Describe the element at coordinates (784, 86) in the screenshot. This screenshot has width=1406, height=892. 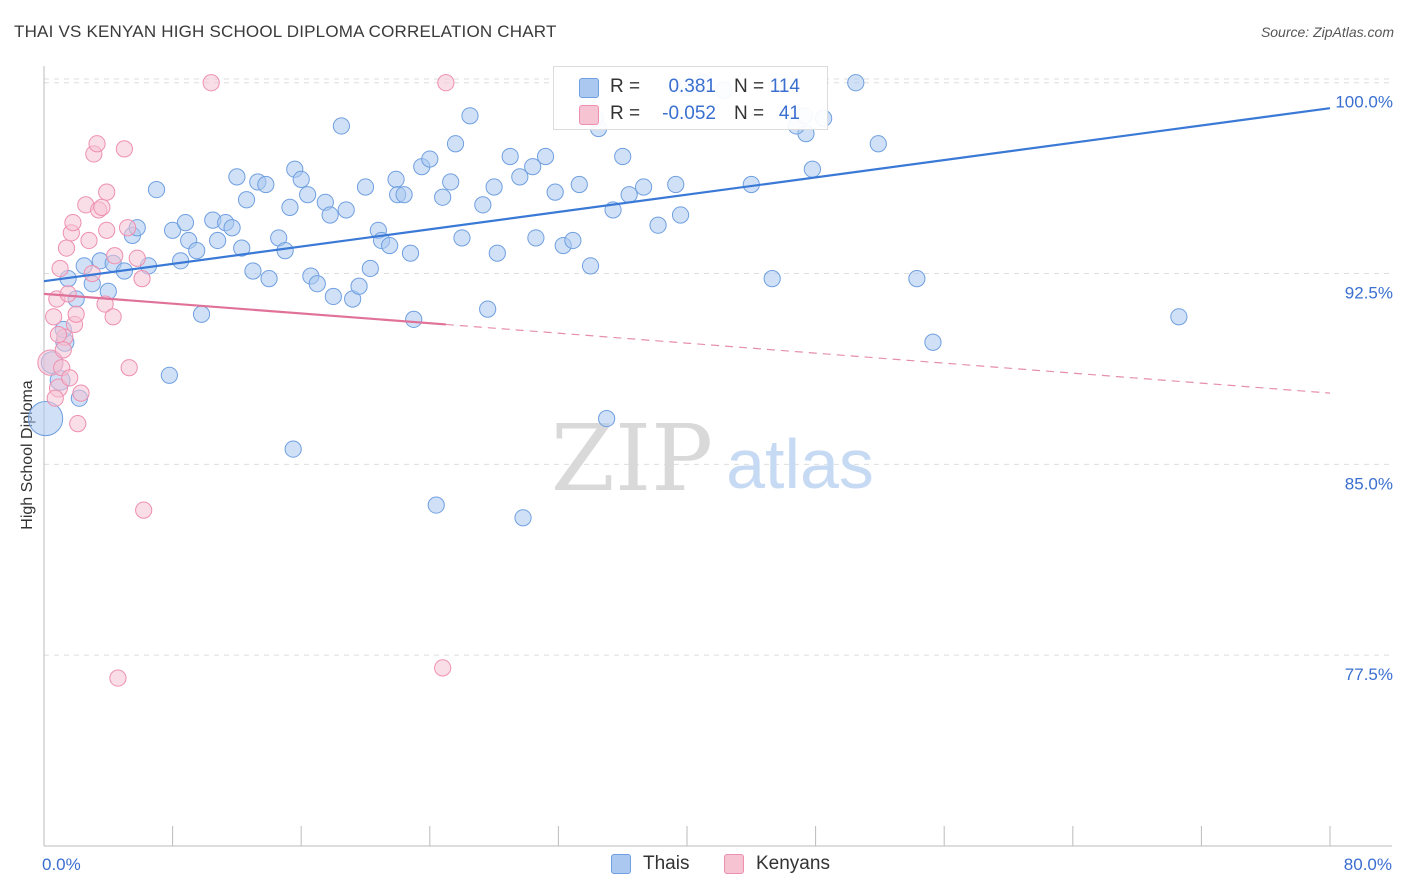
I see `n-value: 114` at that location.